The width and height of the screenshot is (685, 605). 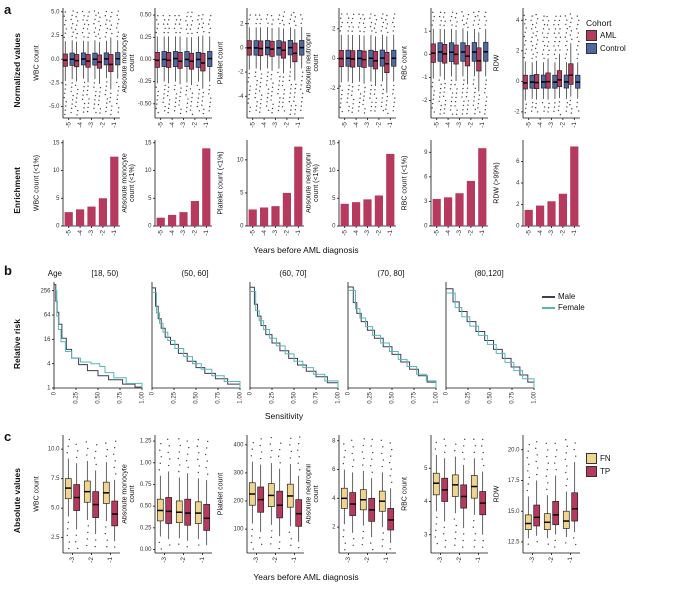 What do you see at coordinates (93, 343) in the screenshot?
I see `relative-risk-chart-18-50: 256 64 16 4 10 0.25 0.50 0.75 1.00` at bounding box center [93, 343].